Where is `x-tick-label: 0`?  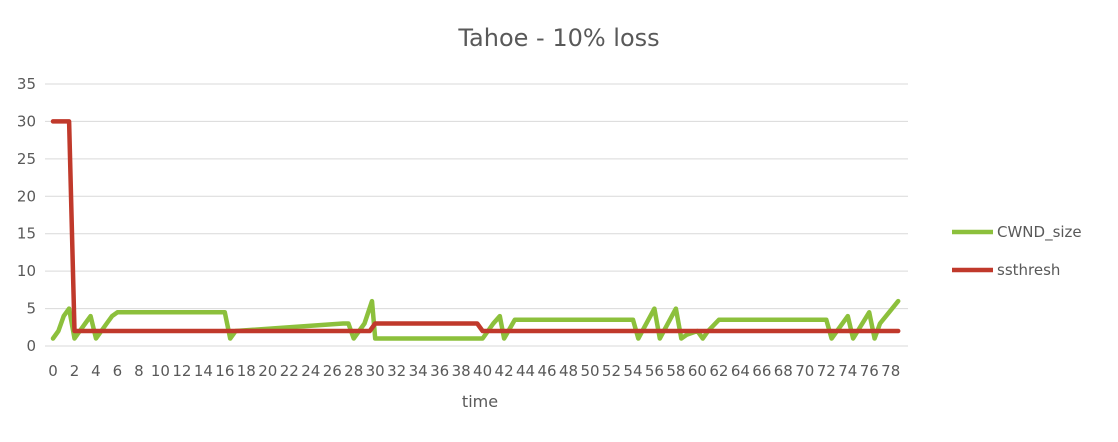
x-tick-label: 0 is located at coordinates (53, 371).